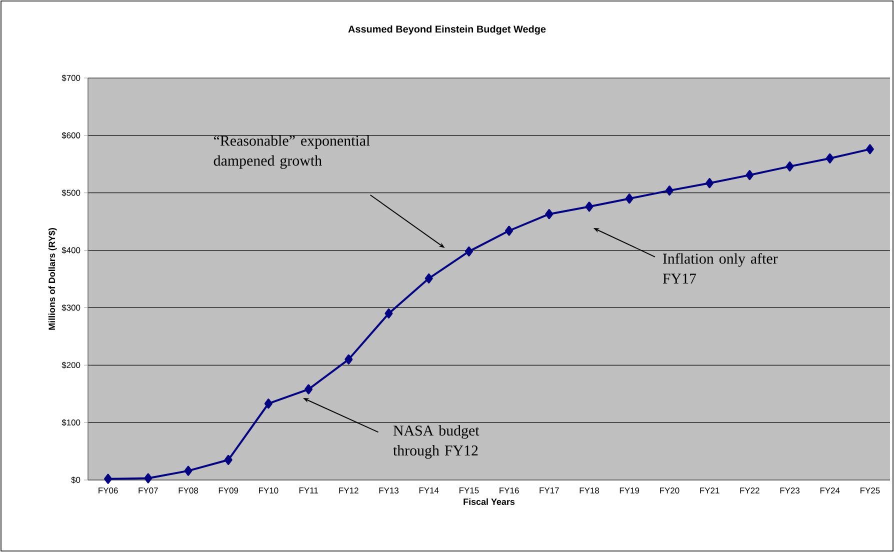  Describe the element at coordinates (75, 480) in the screenshot. I see `y-tick-label: $0` at that location.